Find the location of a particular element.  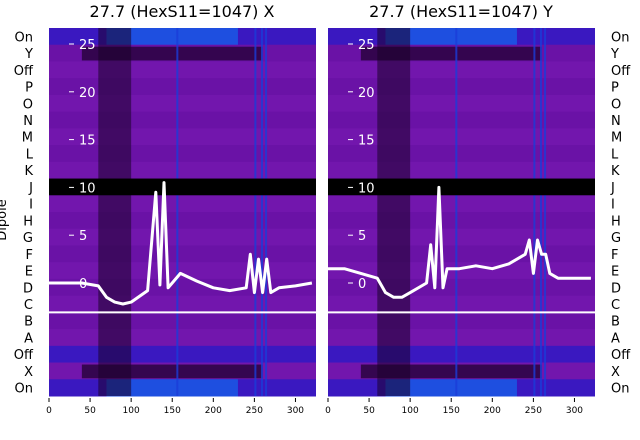

x-axis: 0 50 100 150 200 250 300 is located at coordinates (454, 407).